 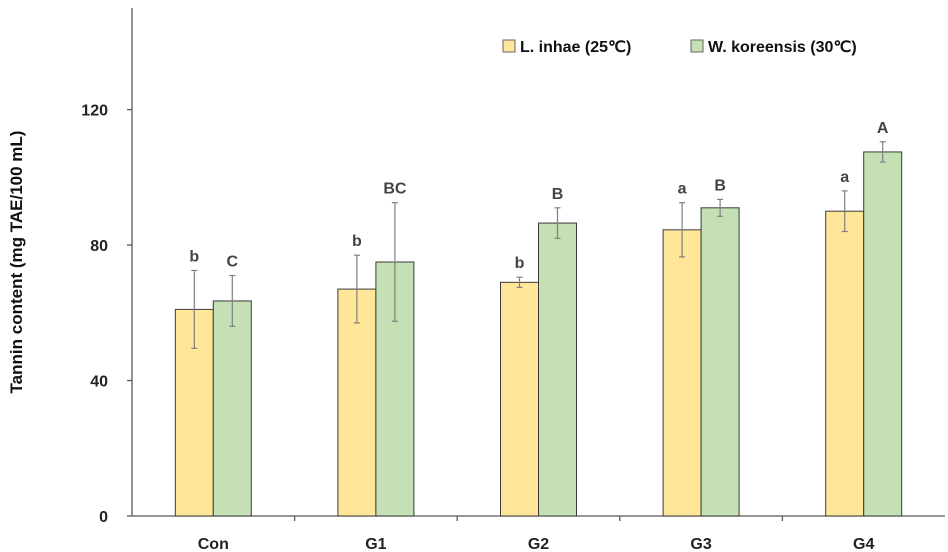 What do you see at coordinates (538, 544) in the screenshot?
I see `x-tick-label: G2` at bounding box center [538, 544].